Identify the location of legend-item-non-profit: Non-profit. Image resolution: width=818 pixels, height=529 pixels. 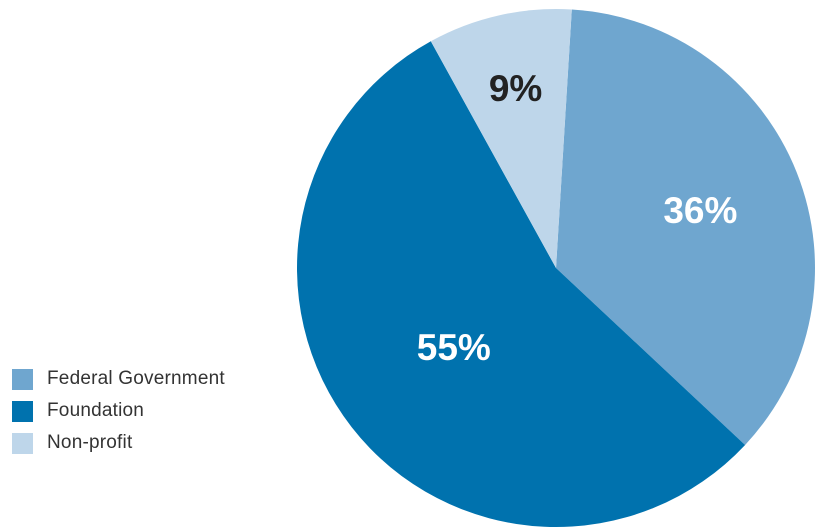
(118, 443).